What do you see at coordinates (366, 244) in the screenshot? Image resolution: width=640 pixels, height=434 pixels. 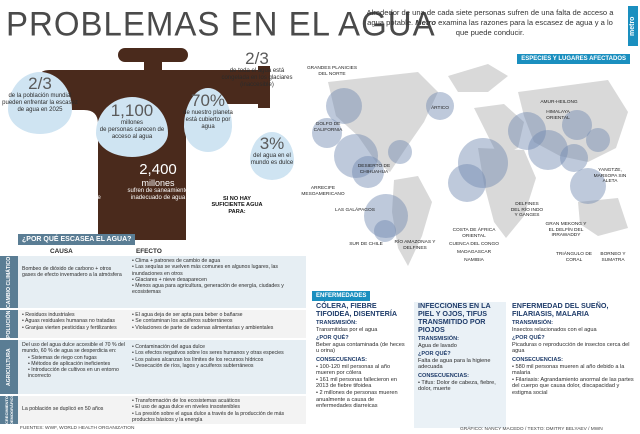 I see `label-sur-chile: SUR DE CHILE` at bounding box center [366, 244].